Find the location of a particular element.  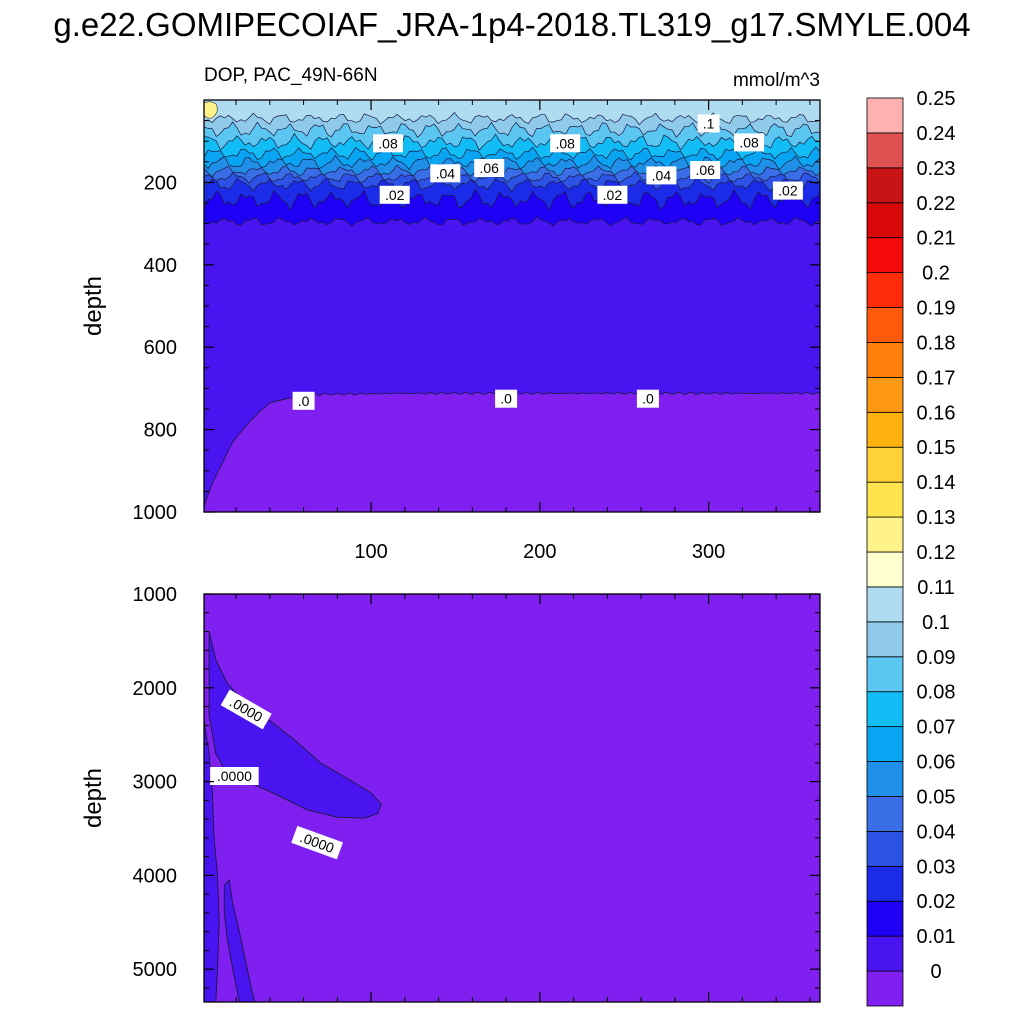

upper-contour-labels: .08 .08 .08 .1 .06 .06 .04 .04 .02 .02 .02 .0 .0 .0 is located at coordinates (547, 262).